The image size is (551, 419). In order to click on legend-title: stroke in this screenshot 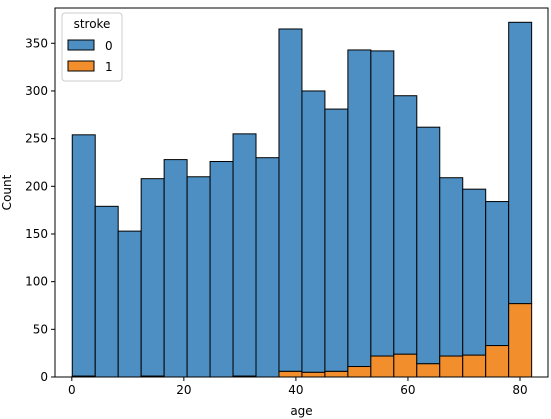, I will do `click(92, 24)`.